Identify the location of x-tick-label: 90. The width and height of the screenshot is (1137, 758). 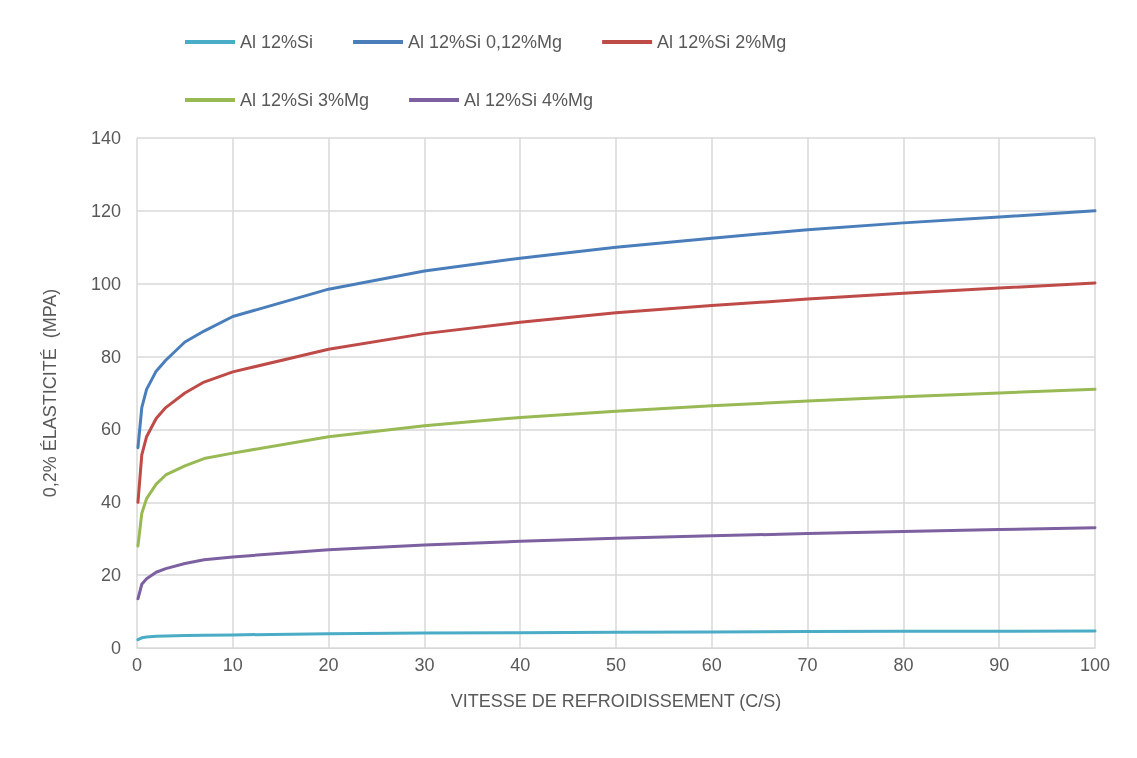
(999, 665).